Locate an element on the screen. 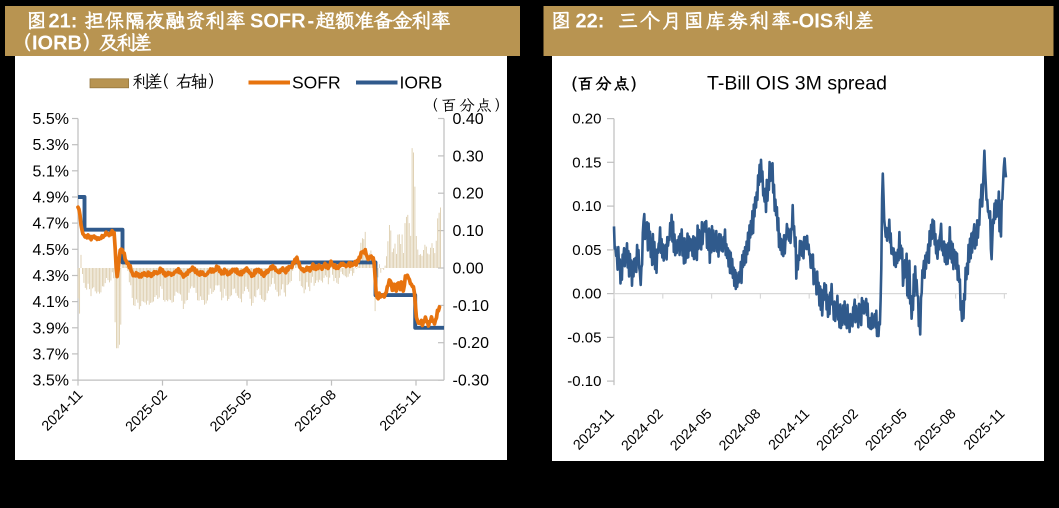 Image resolution: width=1059 pixels, height=508 pixels. svg-text: 0.15 is located at coordinates (586, 162).